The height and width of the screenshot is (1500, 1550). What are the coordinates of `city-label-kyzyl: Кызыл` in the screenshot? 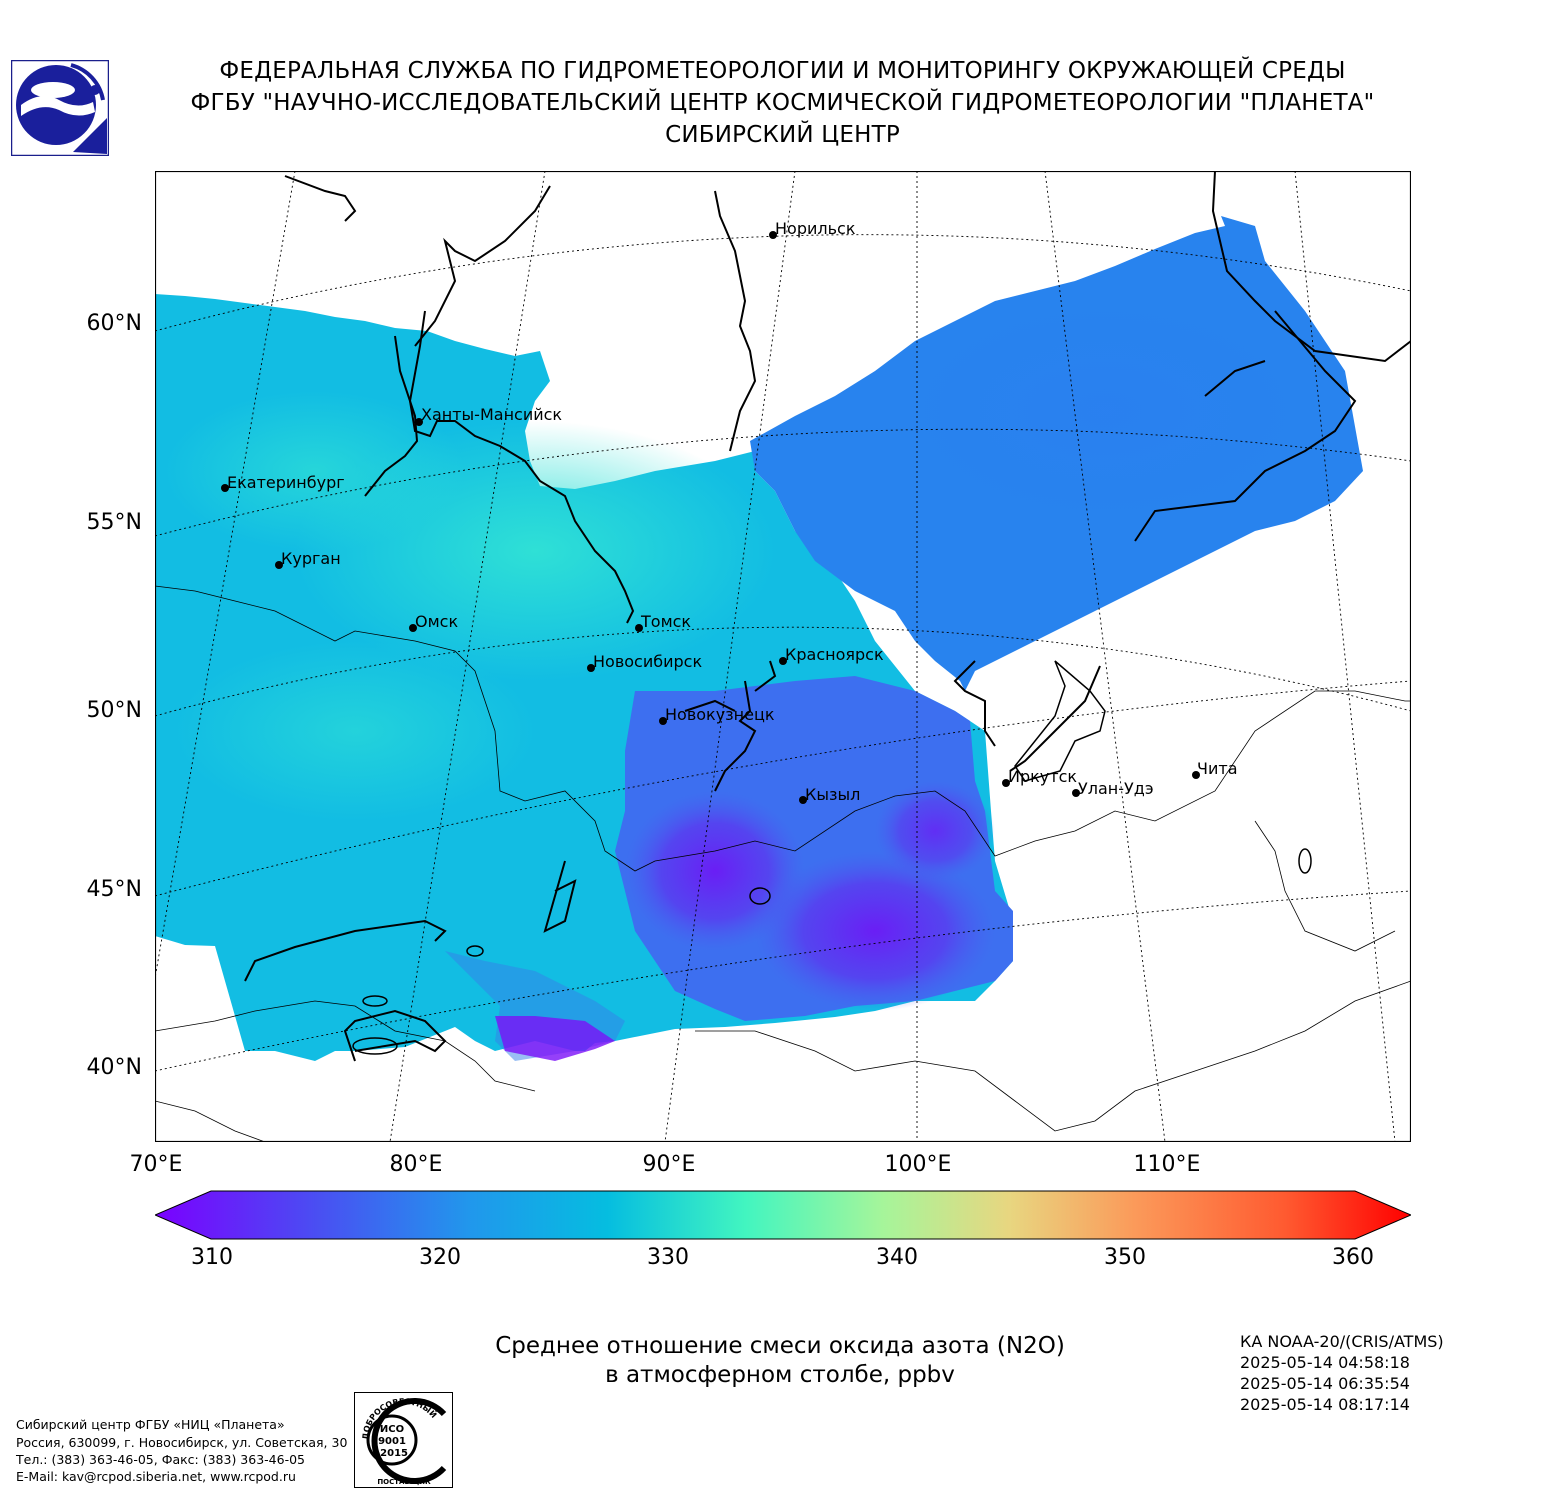 It's located at (833, 794).